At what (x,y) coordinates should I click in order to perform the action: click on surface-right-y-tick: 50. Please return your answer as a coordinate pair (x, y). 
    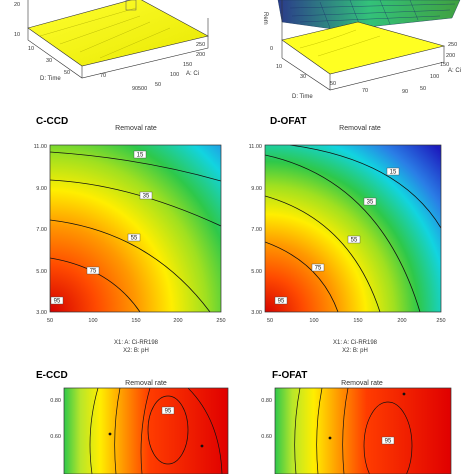
    Looking at the image, I should click on (423, 89).